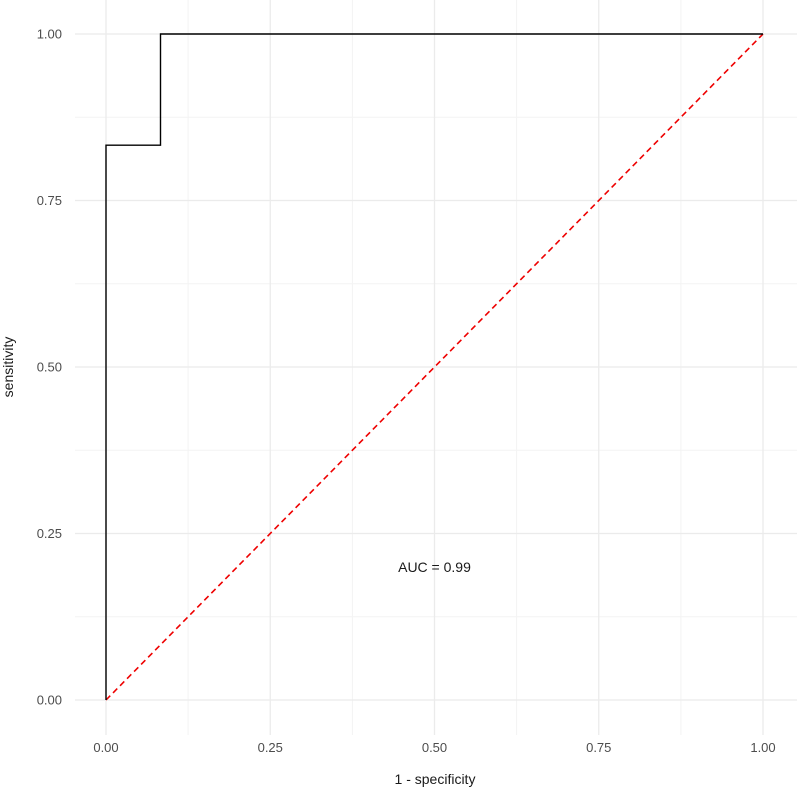 This screenshot has height=789, width=797. I want to click on y-axis-ticks: 0.00 0.25 0.50 0.75 1.00, so click(49, 367).